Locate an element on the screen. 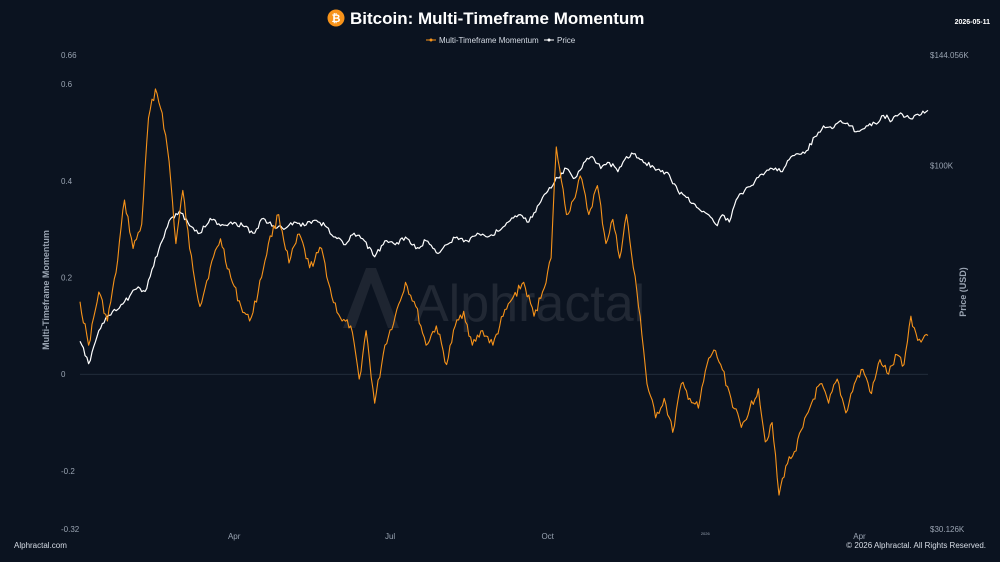 This screenshot has height=562, width=1000. x-tick-label: Oct is located at coordinates (547, 536).